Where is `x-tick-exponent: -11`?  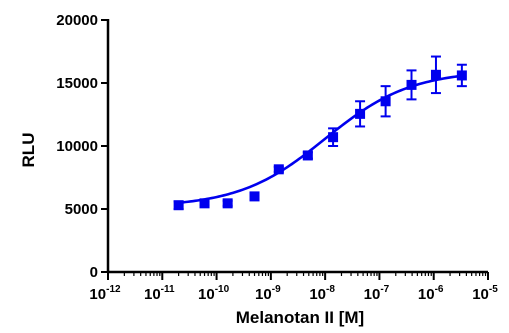 x-tick-exponent: -11 is located at coordinates (168, 289).